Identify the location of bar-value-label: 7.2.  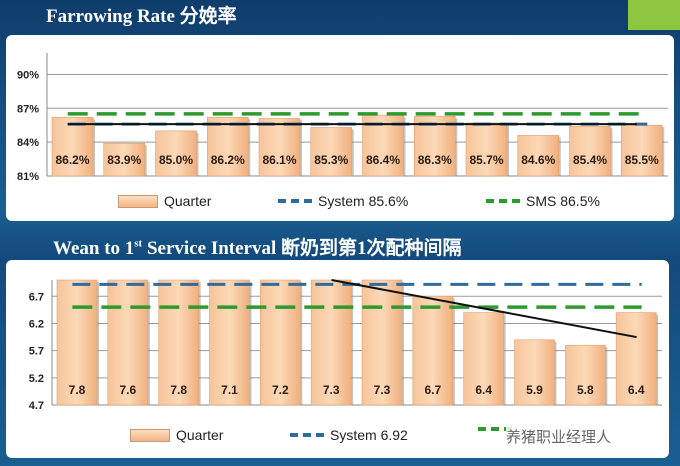
(280, 390).